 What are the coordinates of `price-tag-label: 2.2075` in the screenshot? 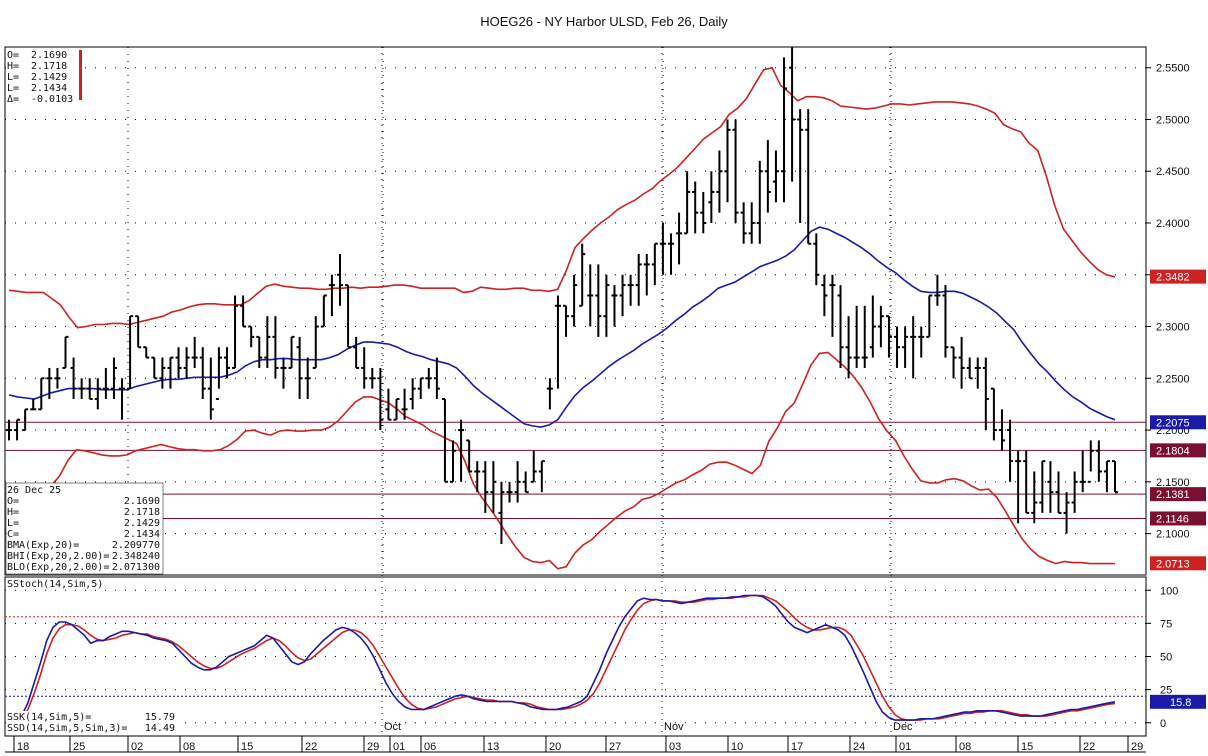 It's located at (1173, 423).